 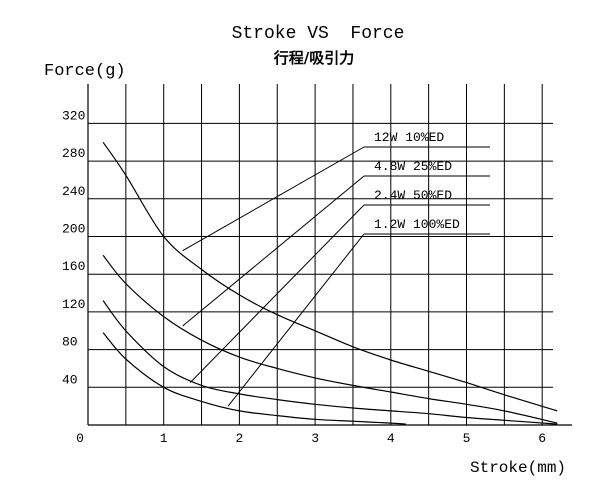 What do you see at coordinates (80, 438) in the screenshot?
I see `x-tick-label-0: 0` at bounding box center [80, 438].